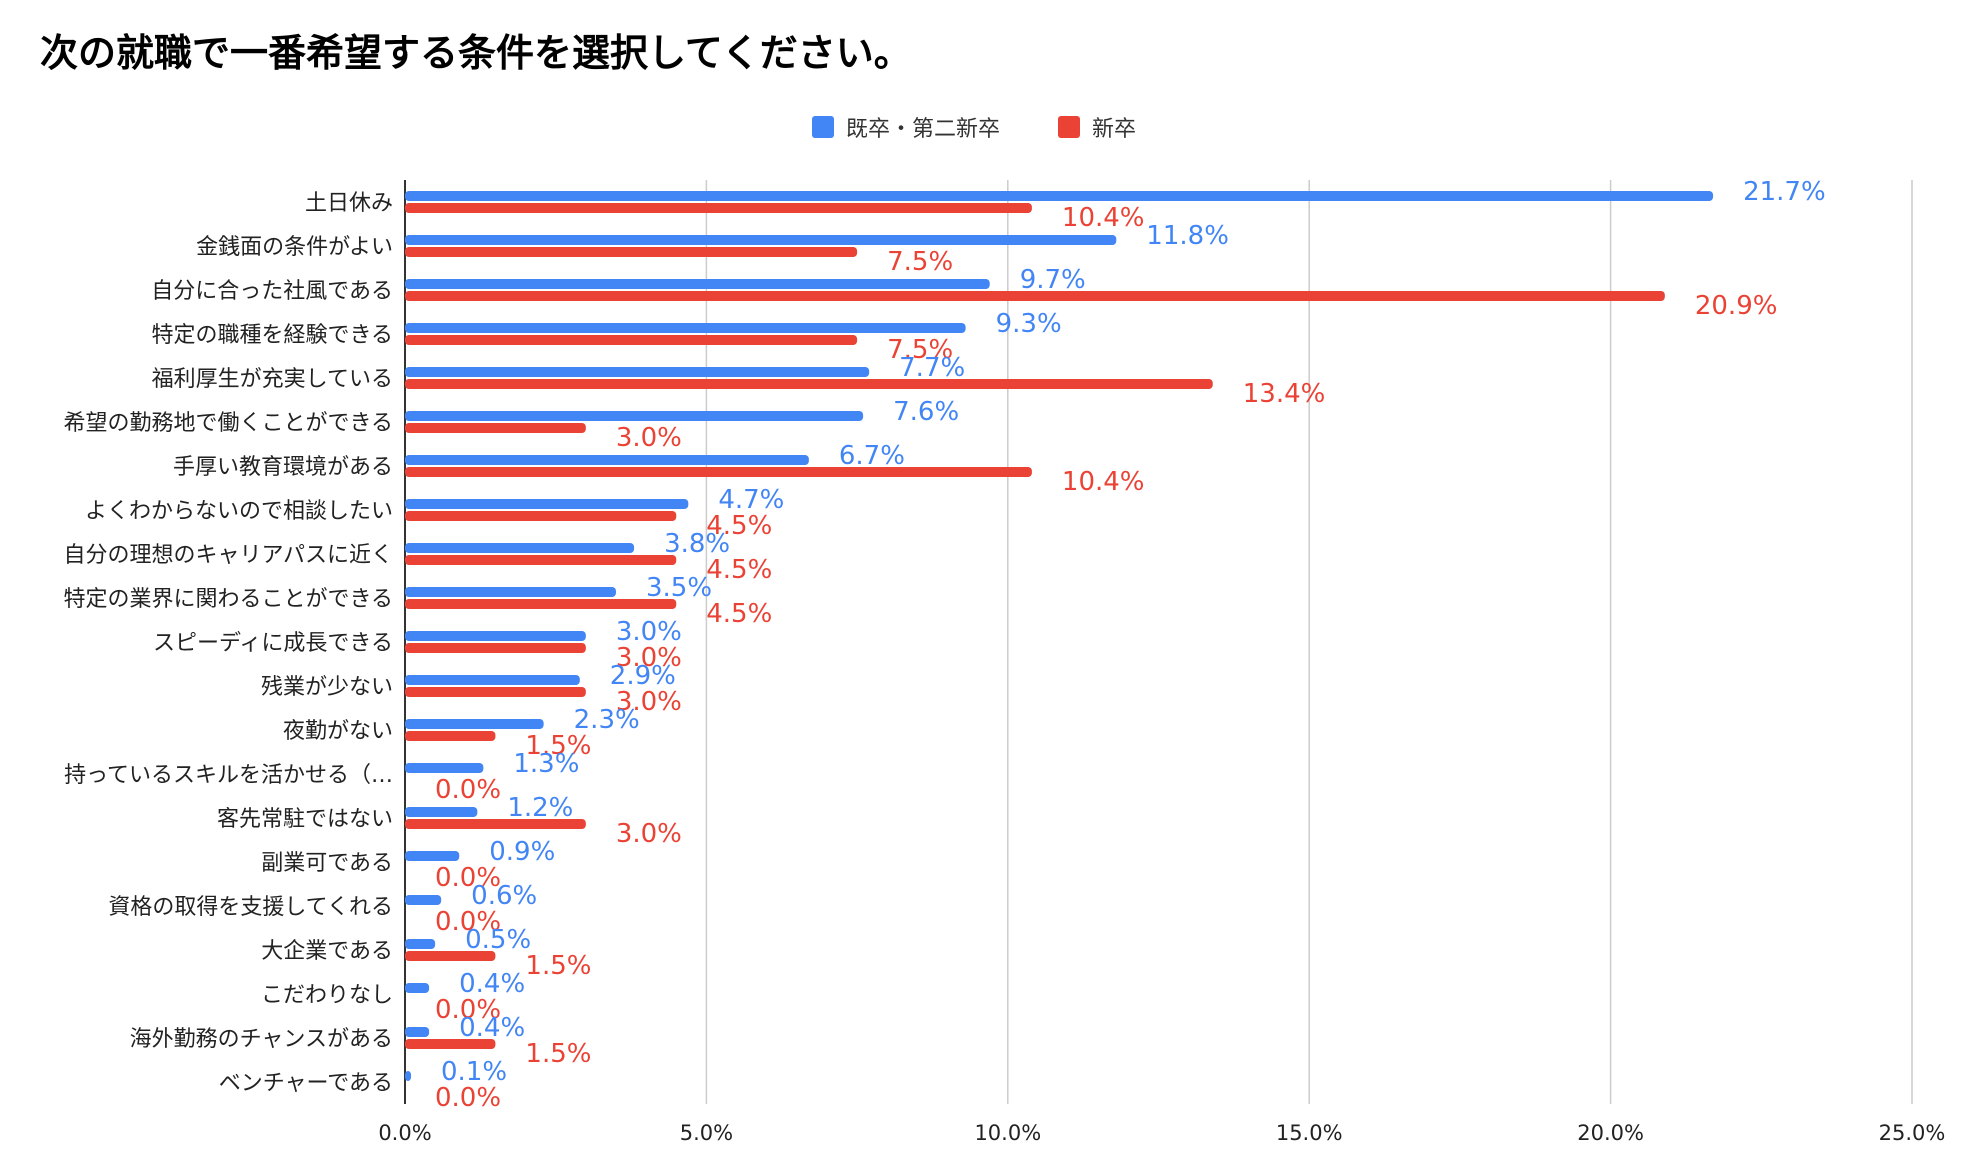  Describe the element at coordinates (283, 467) in the screenshot. I see `category-label: 手厚い教育環境がある` at that location.